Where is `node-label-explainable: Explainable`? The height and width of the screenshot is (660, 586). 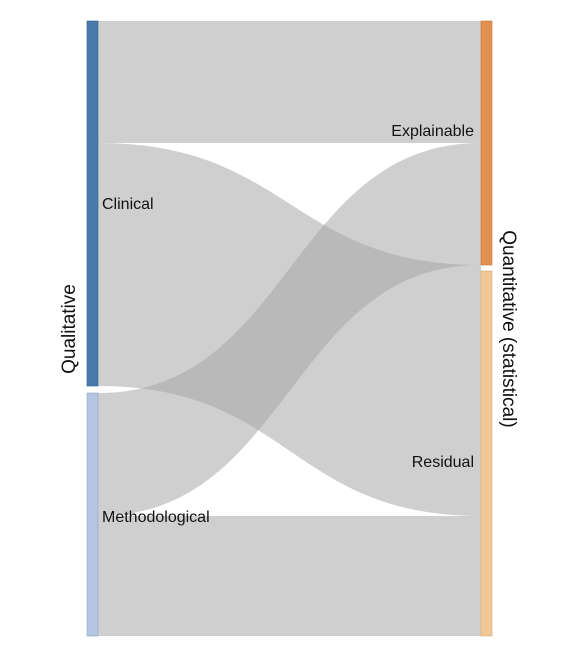
node-label-explainable: Explainable is located at coordinates (432, 131).